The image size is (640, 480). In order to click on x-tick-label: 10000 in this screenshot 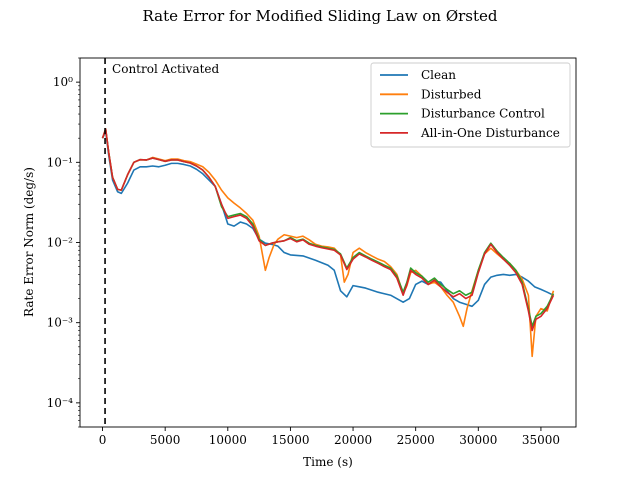, I will do `click(228, 440)`.